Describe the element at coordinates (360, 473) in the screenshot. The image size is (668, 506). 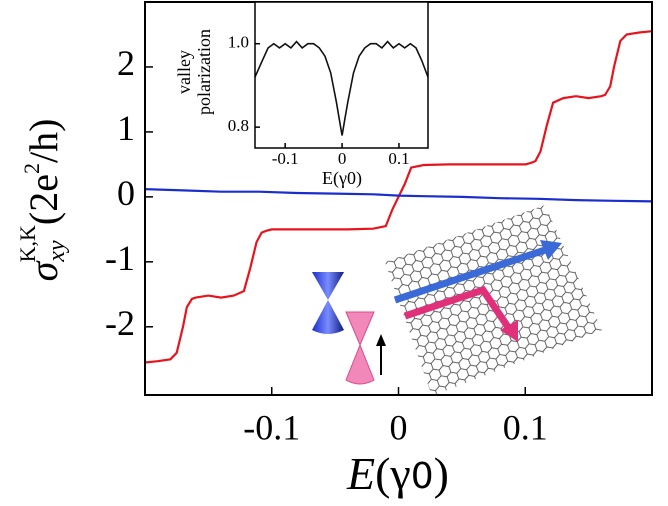
I see `x-axis-label-part: E` at that location.